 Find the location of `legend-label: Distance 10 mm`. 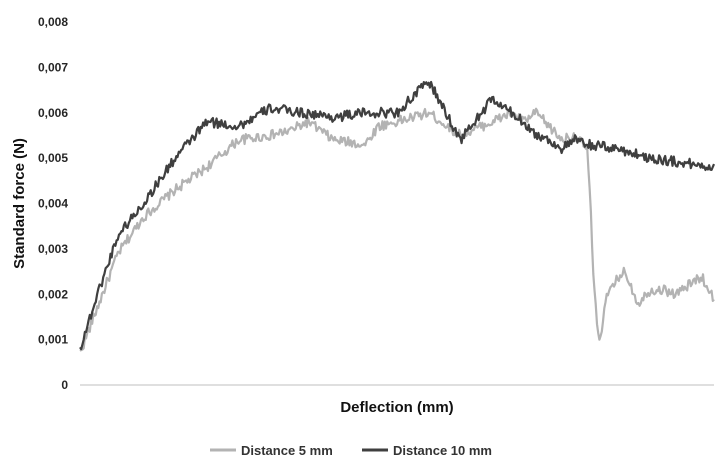

legend-label: Distance 10 mm is located at coordinates (442, 450).